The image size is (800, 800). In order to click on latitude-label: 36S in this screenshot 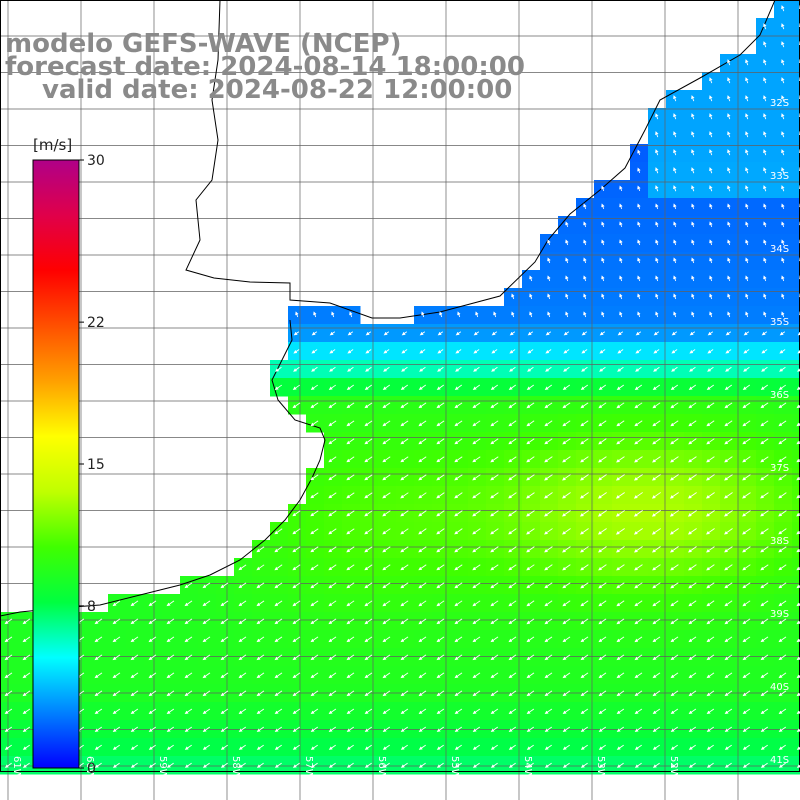, I will do `click(779, 395)`.